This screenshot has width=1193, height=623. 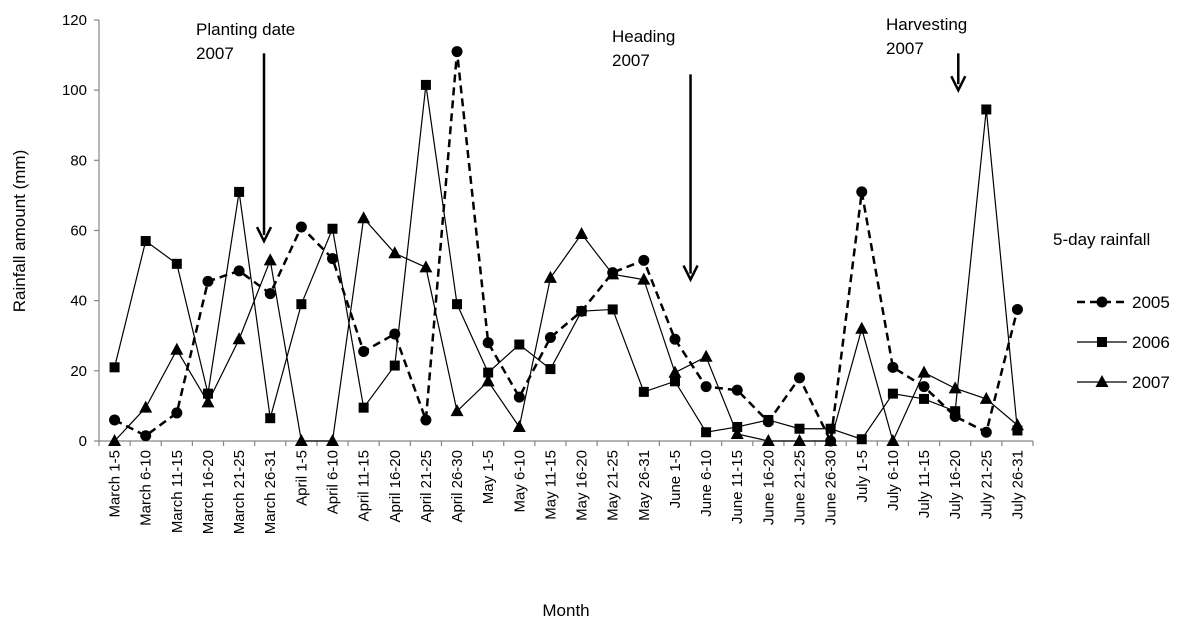 What do you see at coordinates (582, 485) in the screenshot?
I see `x-tick-label: May 16-20` at bounding box center [582, 485].